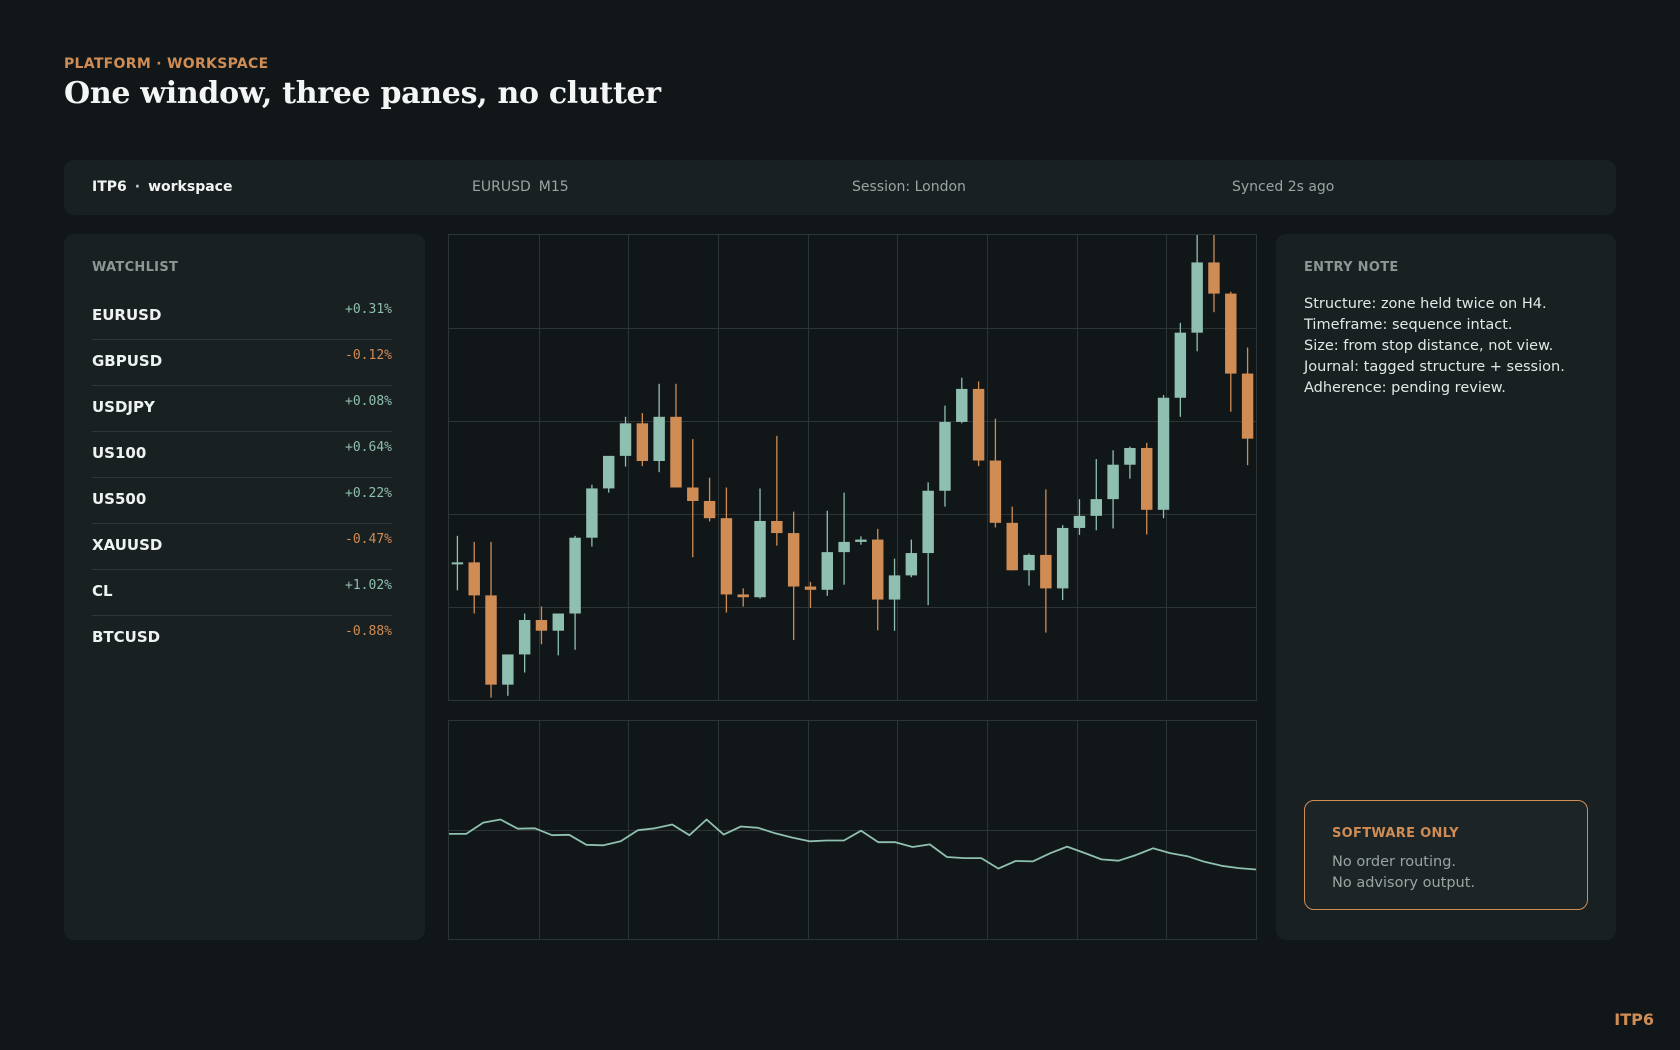 The width and height of the screenshot is (1680, 1050). What do you see at coordinates (1351, 267) in the screenshot?
I see `entry-note-heading: ENTRY NOTE` at bounding box center [1351, 267].